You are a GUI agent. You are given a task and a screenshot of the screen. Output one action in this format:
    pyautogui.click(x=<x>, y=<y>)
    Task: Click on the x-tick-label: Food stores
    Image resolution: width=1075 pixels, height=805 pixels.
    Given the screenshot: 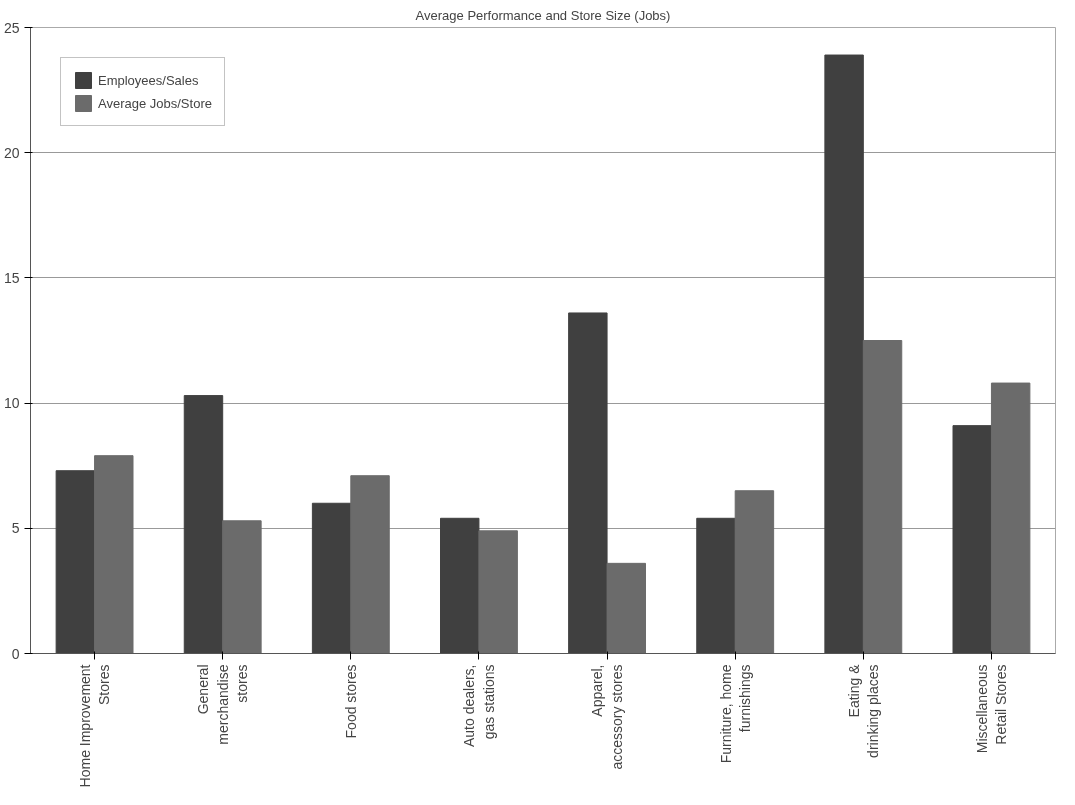 What is the action you would take?
    pyautogui.click(x=350, y=701)
    